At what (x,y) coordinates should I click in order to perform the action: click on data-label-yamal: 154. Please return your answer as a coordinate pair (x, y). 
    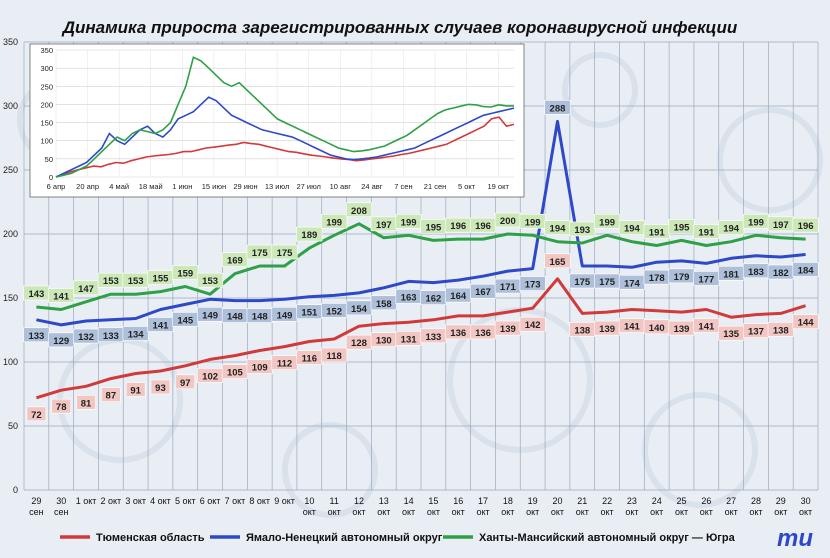
    Looking at the image, I should click on (359, 309).